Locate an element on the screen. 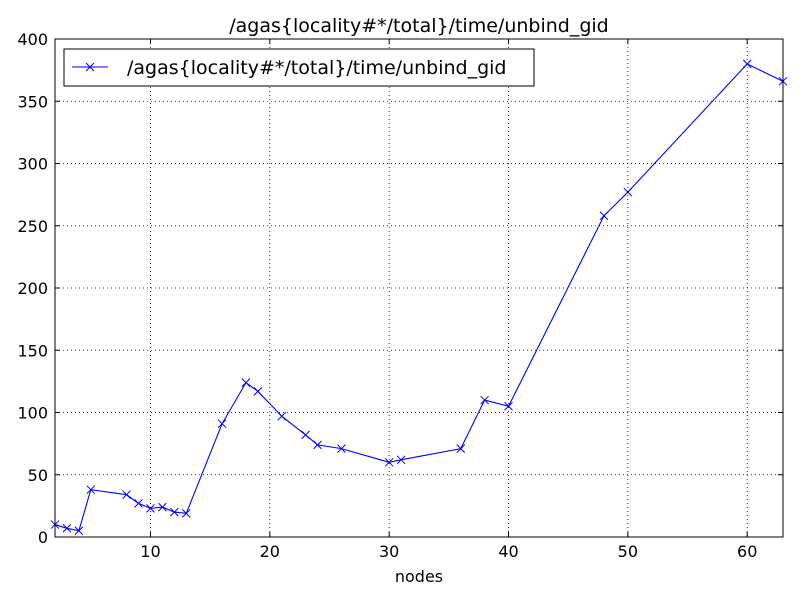 The image size is (800, 604). y-tick-label: 0 is located at coordinates (43, 537).